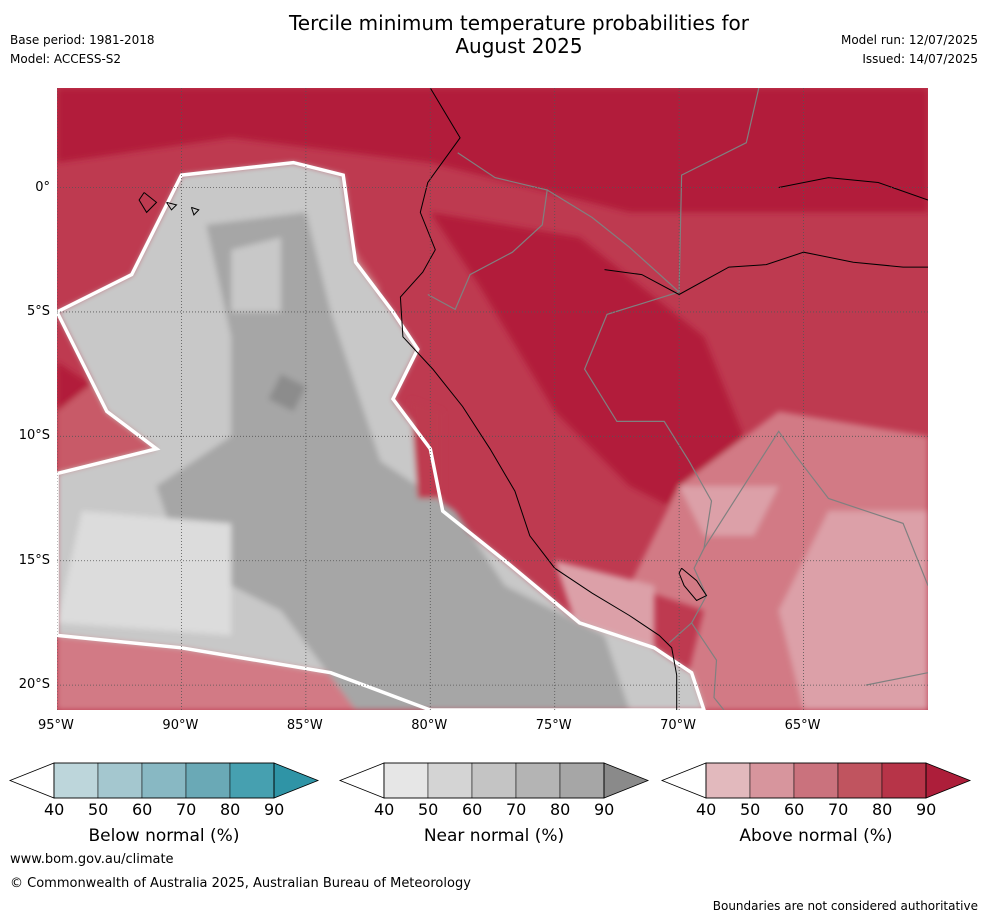 This screenshot has width=988, height=919. What do you see at coordinates (34, 560) in the screenshot?
I see `lat-tick-label: 15°S` at bounding box center [34, 560].